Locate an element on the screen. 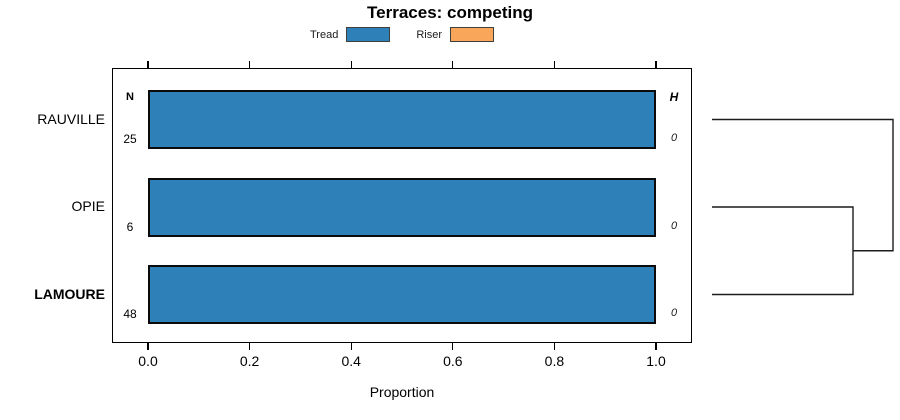 This screenshot has width=900, height=420. x-axis-tick-label: 0.6 is located at coordinates (453, 361).